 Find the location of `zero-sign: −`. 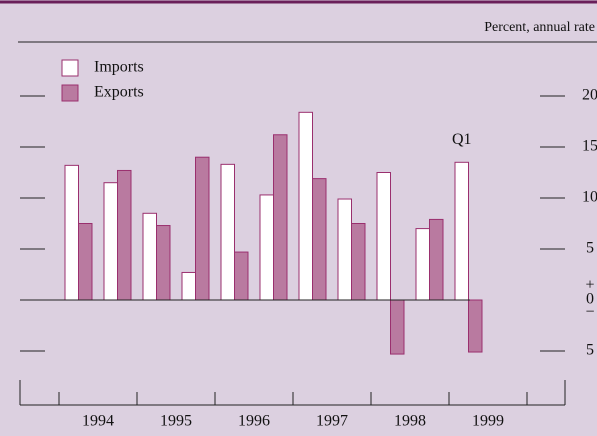

zero-sign: − is located at coordinates (589, 312).